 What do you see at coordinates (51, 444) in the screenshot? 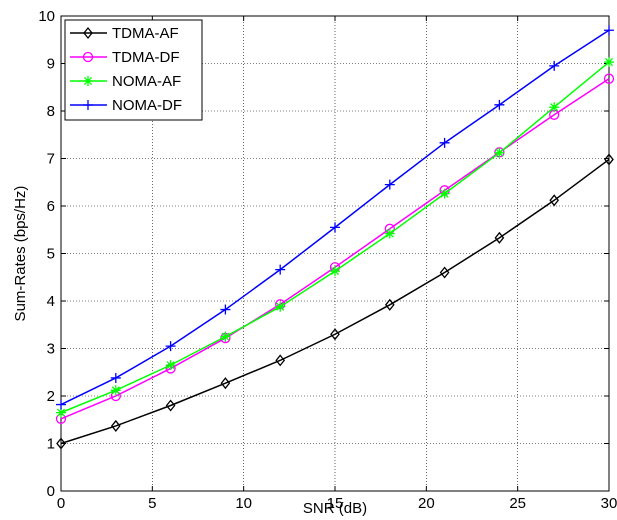
I see `y-tick-label: 1` at bounding box center [51, 444].